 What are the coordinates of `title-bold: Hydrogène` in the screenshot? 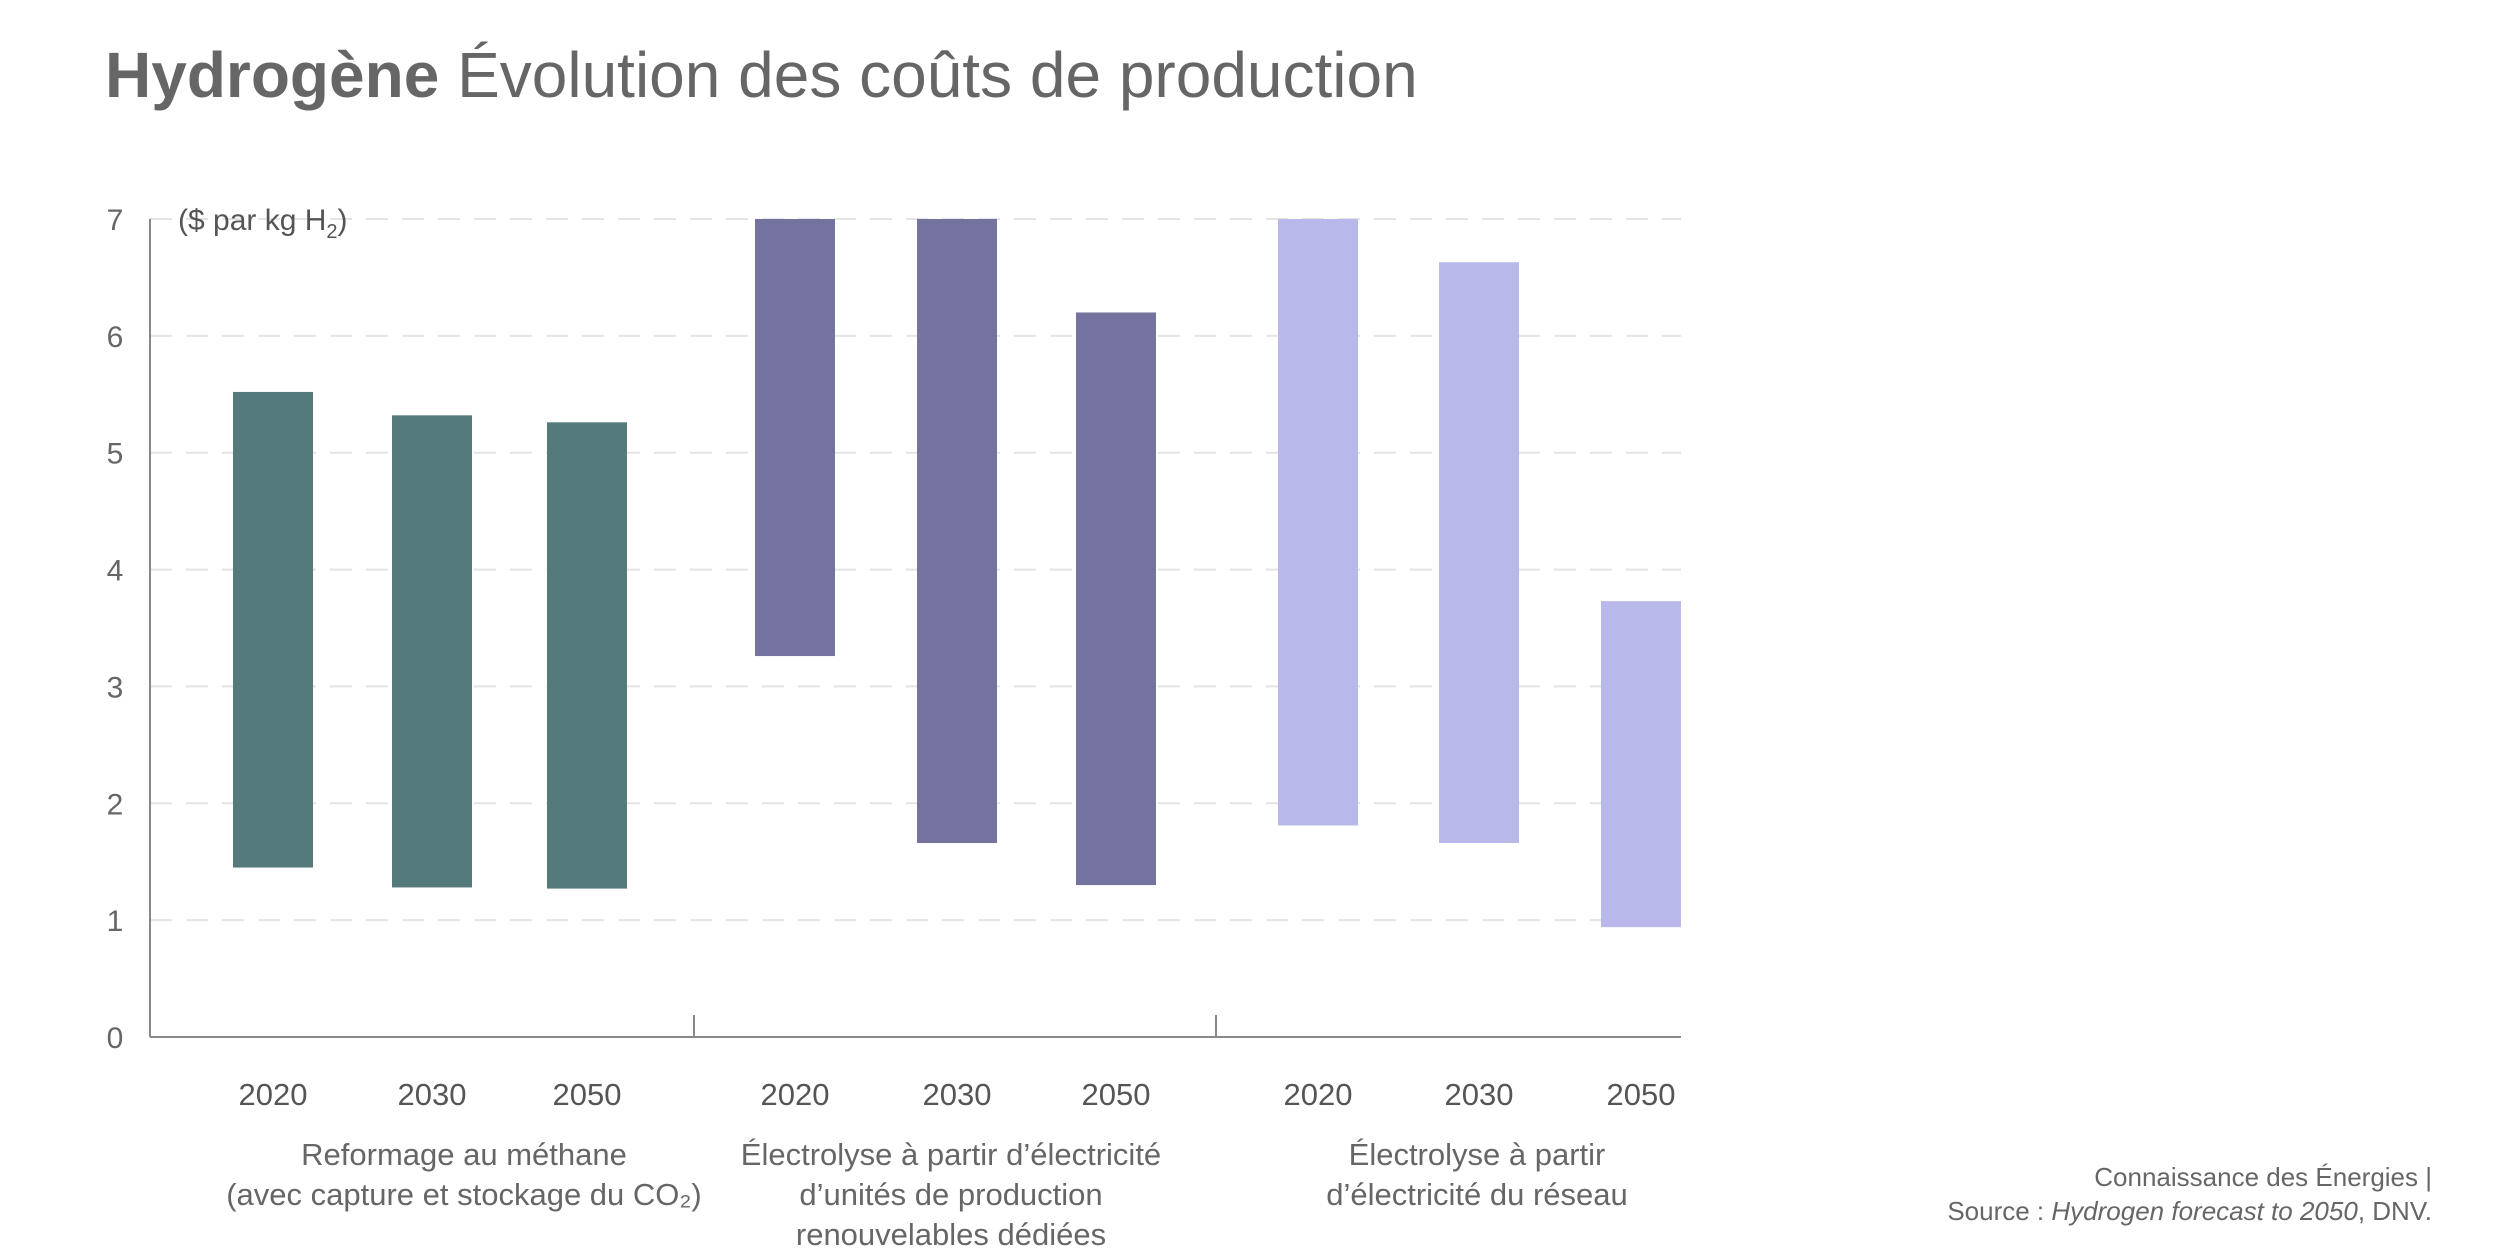 It's located at (272, 75).